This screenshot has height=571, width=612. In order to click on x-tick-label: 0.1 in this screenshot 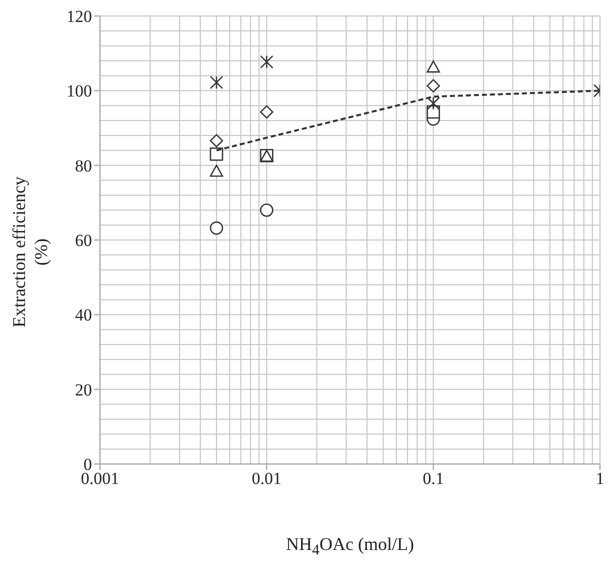, I will do `click(433, 478)`.